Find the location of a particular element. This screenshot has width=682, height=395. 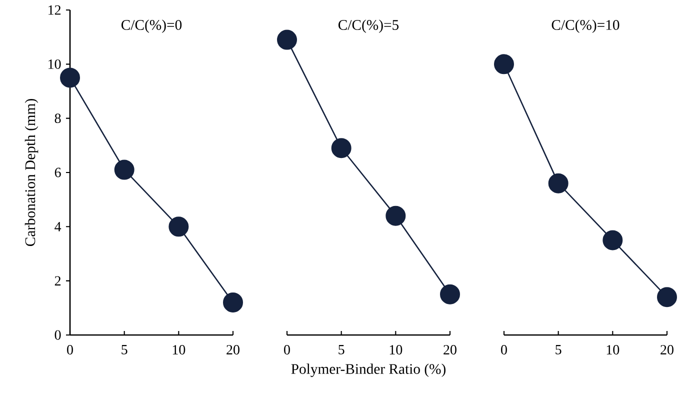

y-tick-label: 2 is located at coordinates (57, 281).